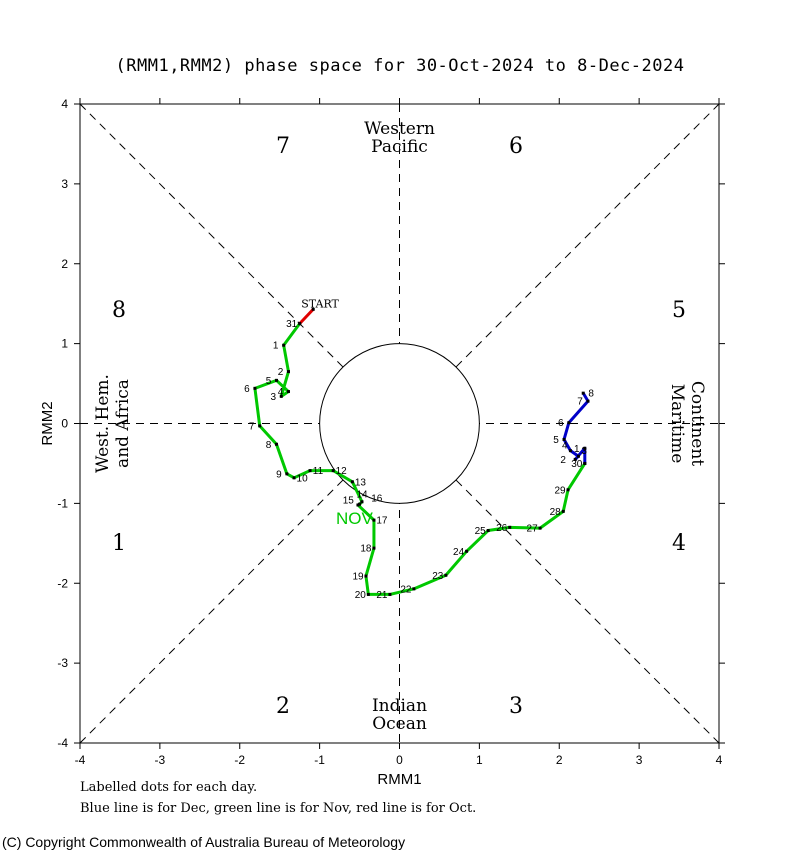 The width and height of the screenshot is (800, 850). What do you see at coordinates (283, 706) in the screenshot?
I see `phase-number-2: 2` at bounding box center [283, 706].